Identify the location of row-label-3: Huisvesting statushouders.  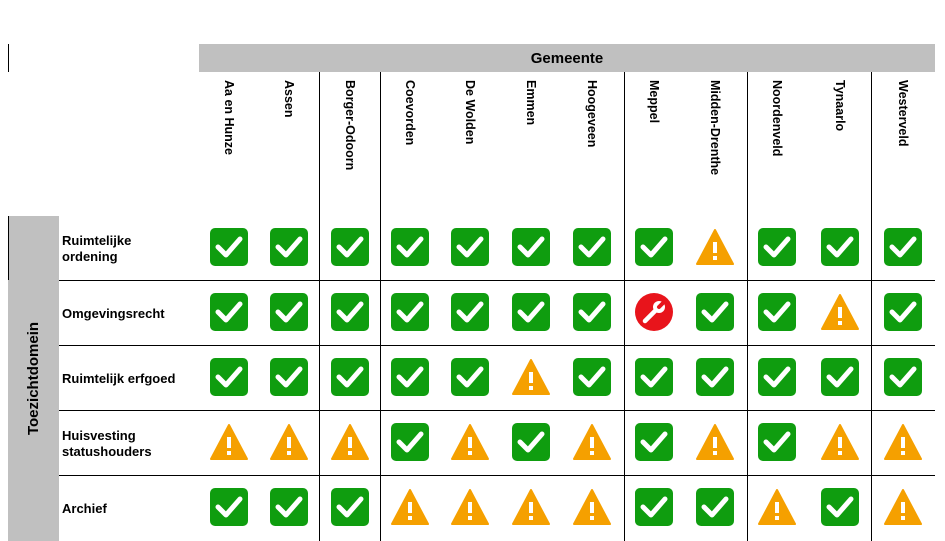
(107, 443).